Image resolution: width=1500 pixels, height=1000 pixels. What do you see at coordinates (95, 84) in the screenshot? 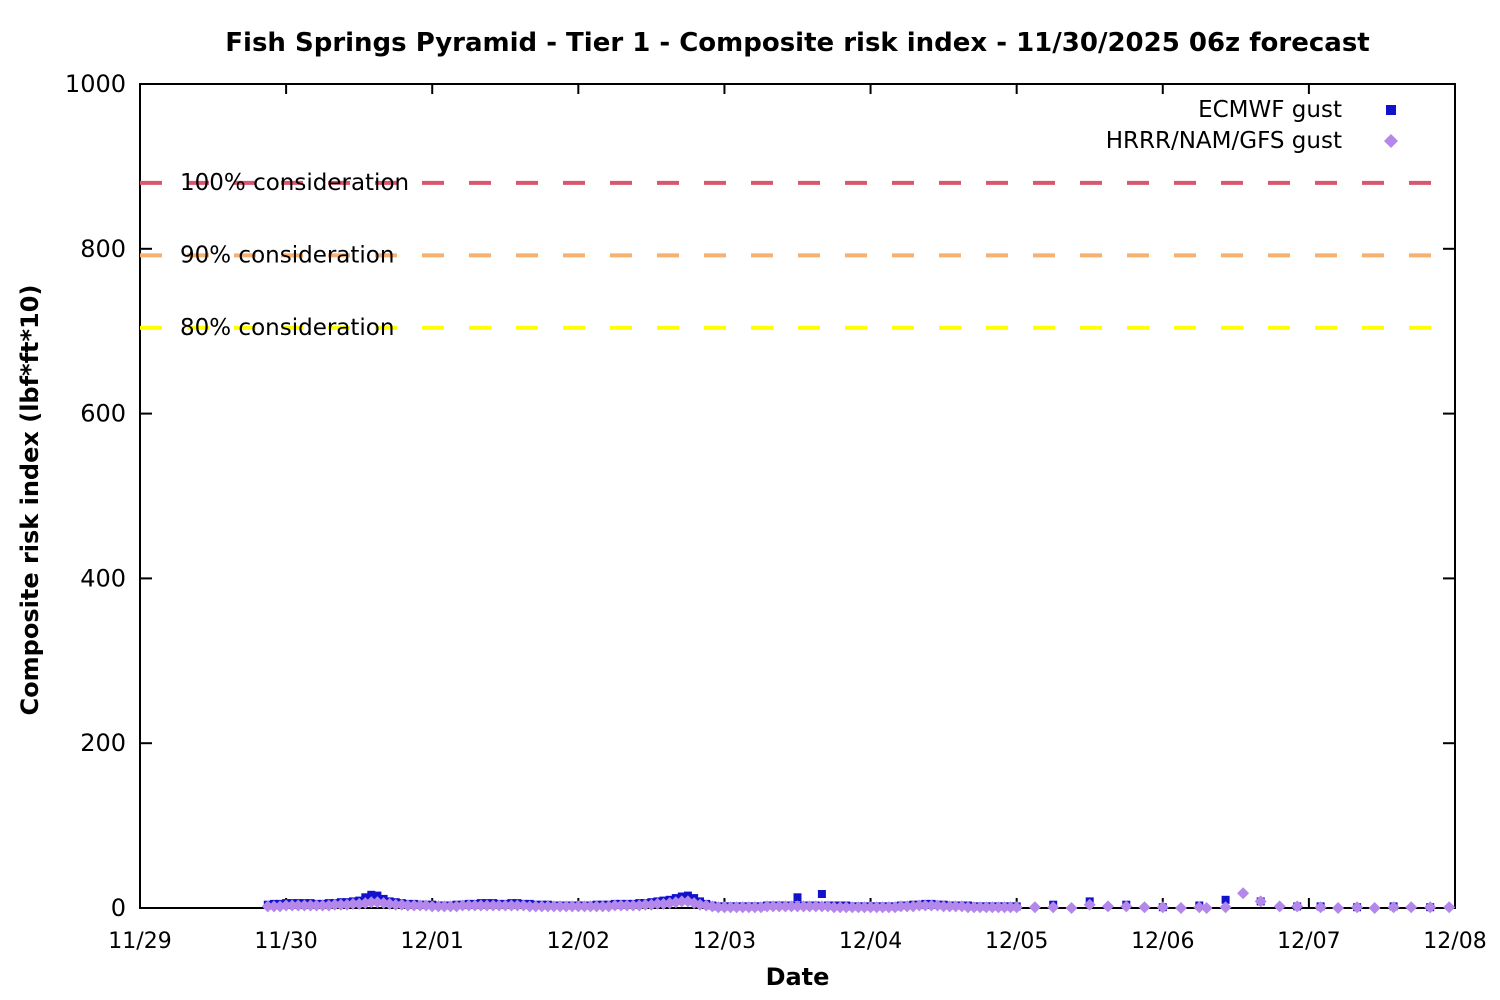
I see `y-tick-label: 1000` at bounding box center [95, 84].